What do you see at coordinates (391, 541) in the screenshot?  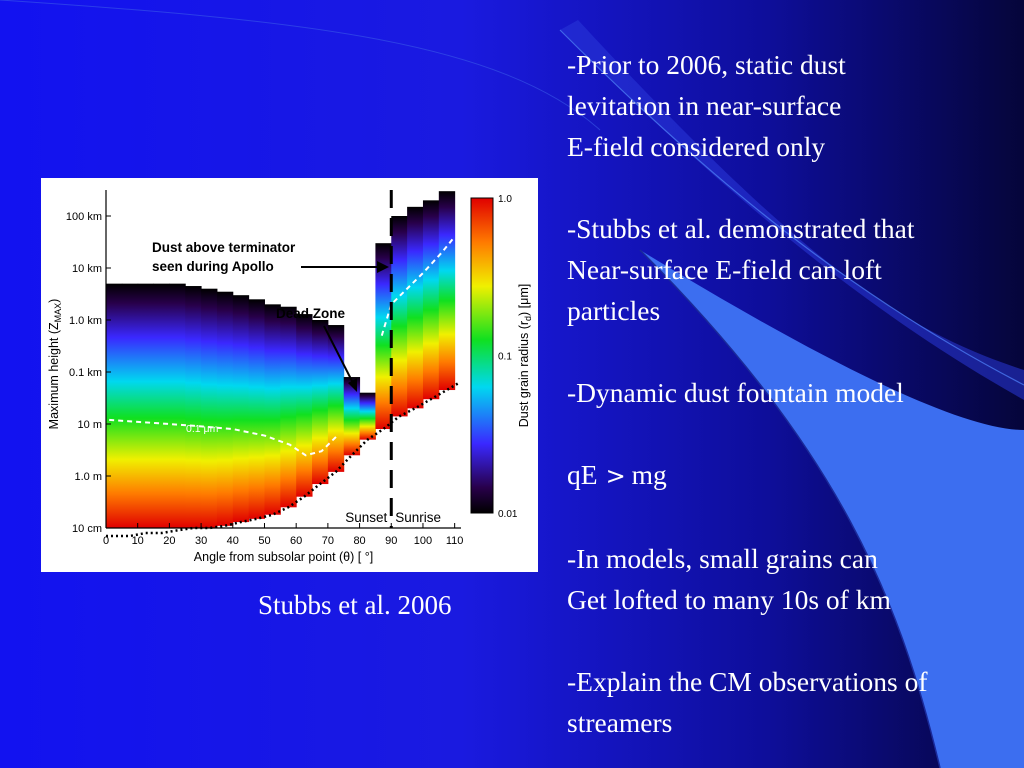 I see `x-tick-label: 90` at bounding box center [391, 541].